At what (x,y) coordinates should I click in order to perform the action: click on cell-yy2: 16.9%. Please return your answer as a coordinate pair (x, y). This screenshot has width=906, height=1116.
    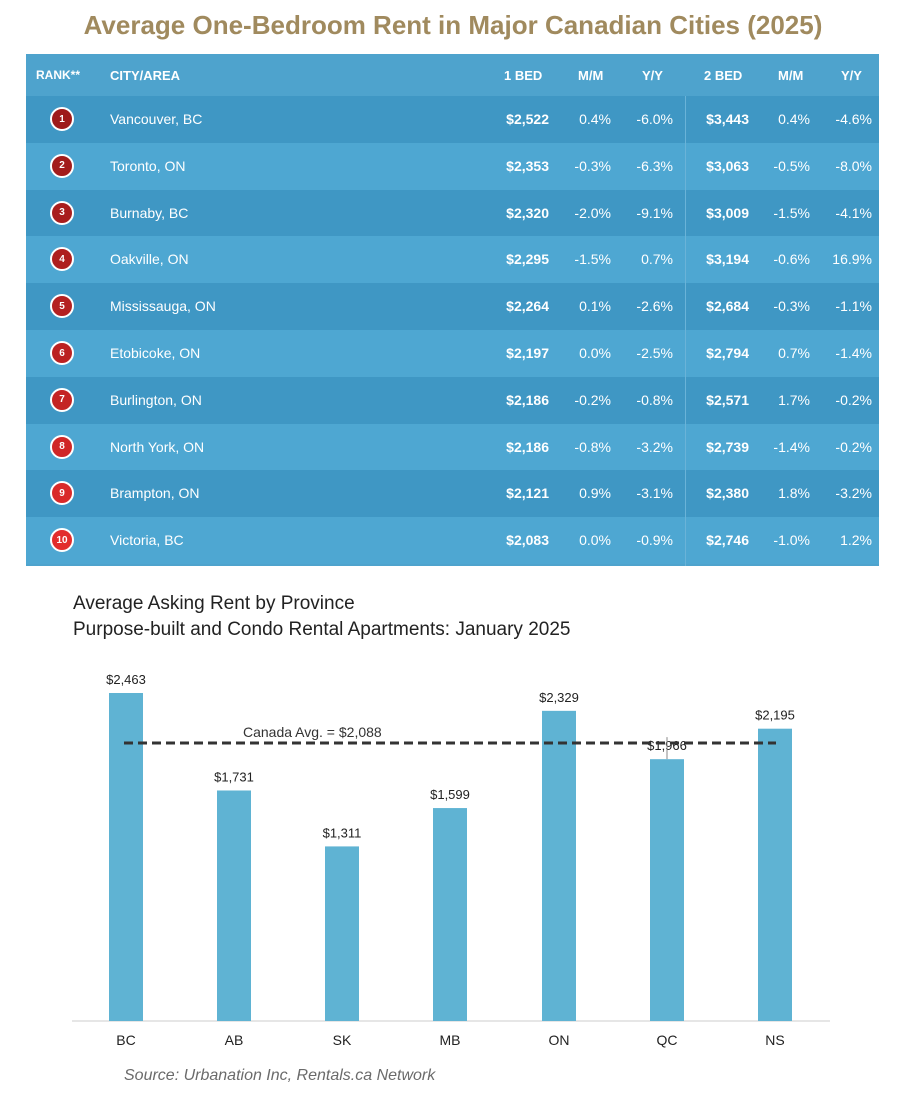
    Looking at the image, I should click on (852, 259).